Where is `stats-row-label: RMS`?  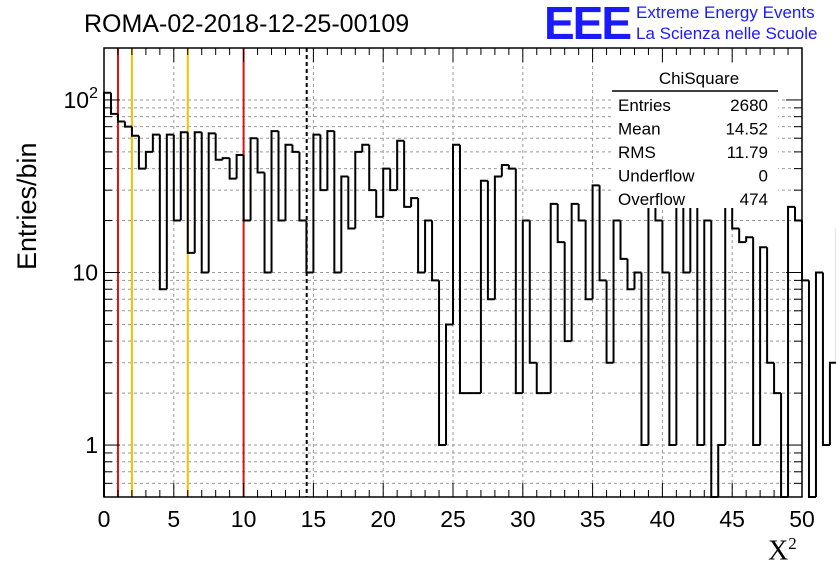 stats-row-label: RMS is located at coordinates (637, 152).